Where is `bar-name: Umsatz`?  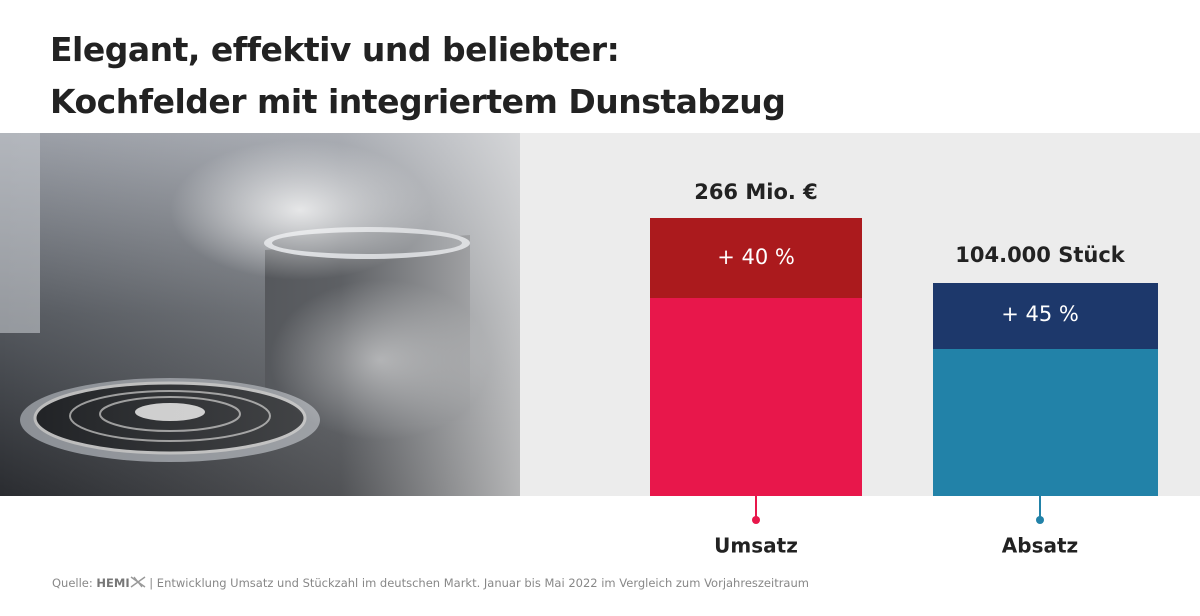 bar-name: Umsatz is located at coordinates (756, 546).